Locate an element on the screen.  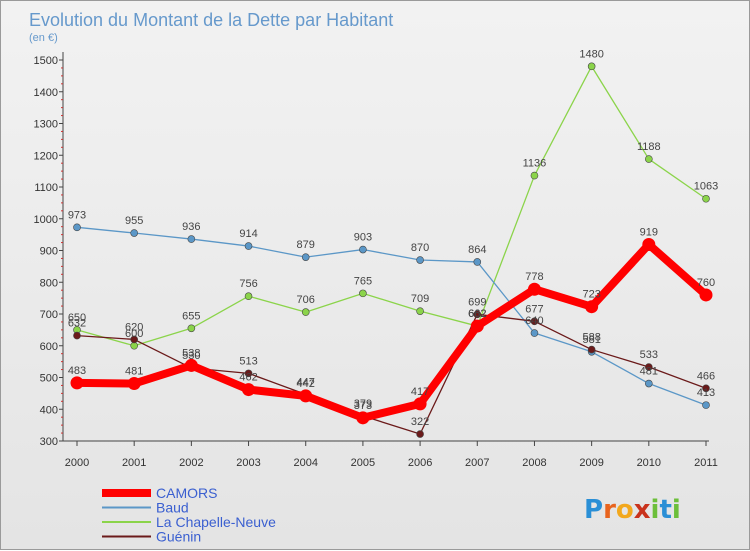
data-label: 447 is located at coordinates (306, 382).